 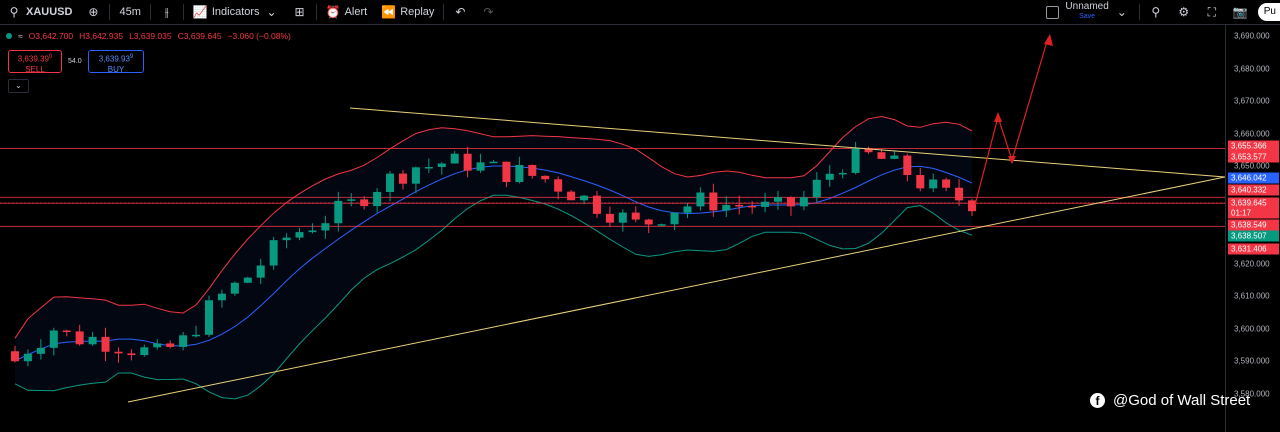 I want to click on axis-price-label: 3,639.645, so click(x=1253, y=203).